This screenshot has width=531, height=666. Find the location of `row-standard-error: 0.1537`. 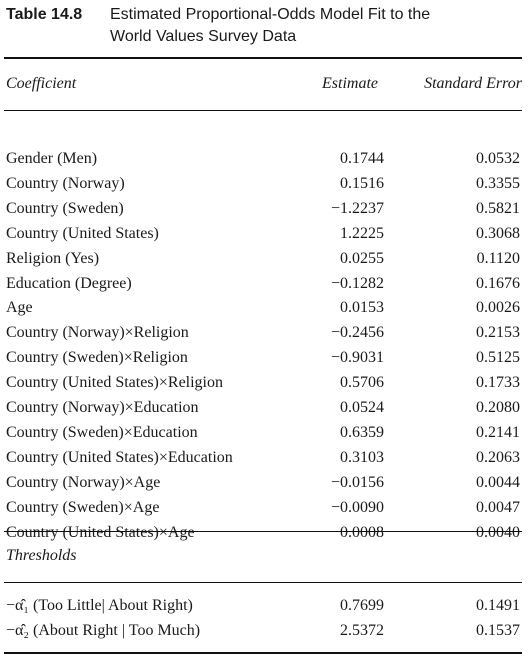

row-standard-error: 0.1537 is located at coordinates (498, 630).